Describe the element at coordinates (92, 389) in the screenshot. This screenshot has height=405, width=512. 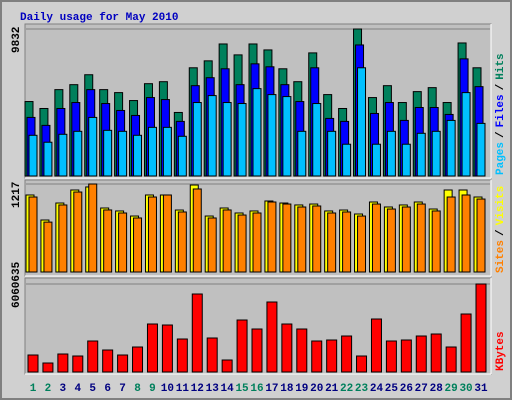
I see `x-tick-label: 5` at that location.